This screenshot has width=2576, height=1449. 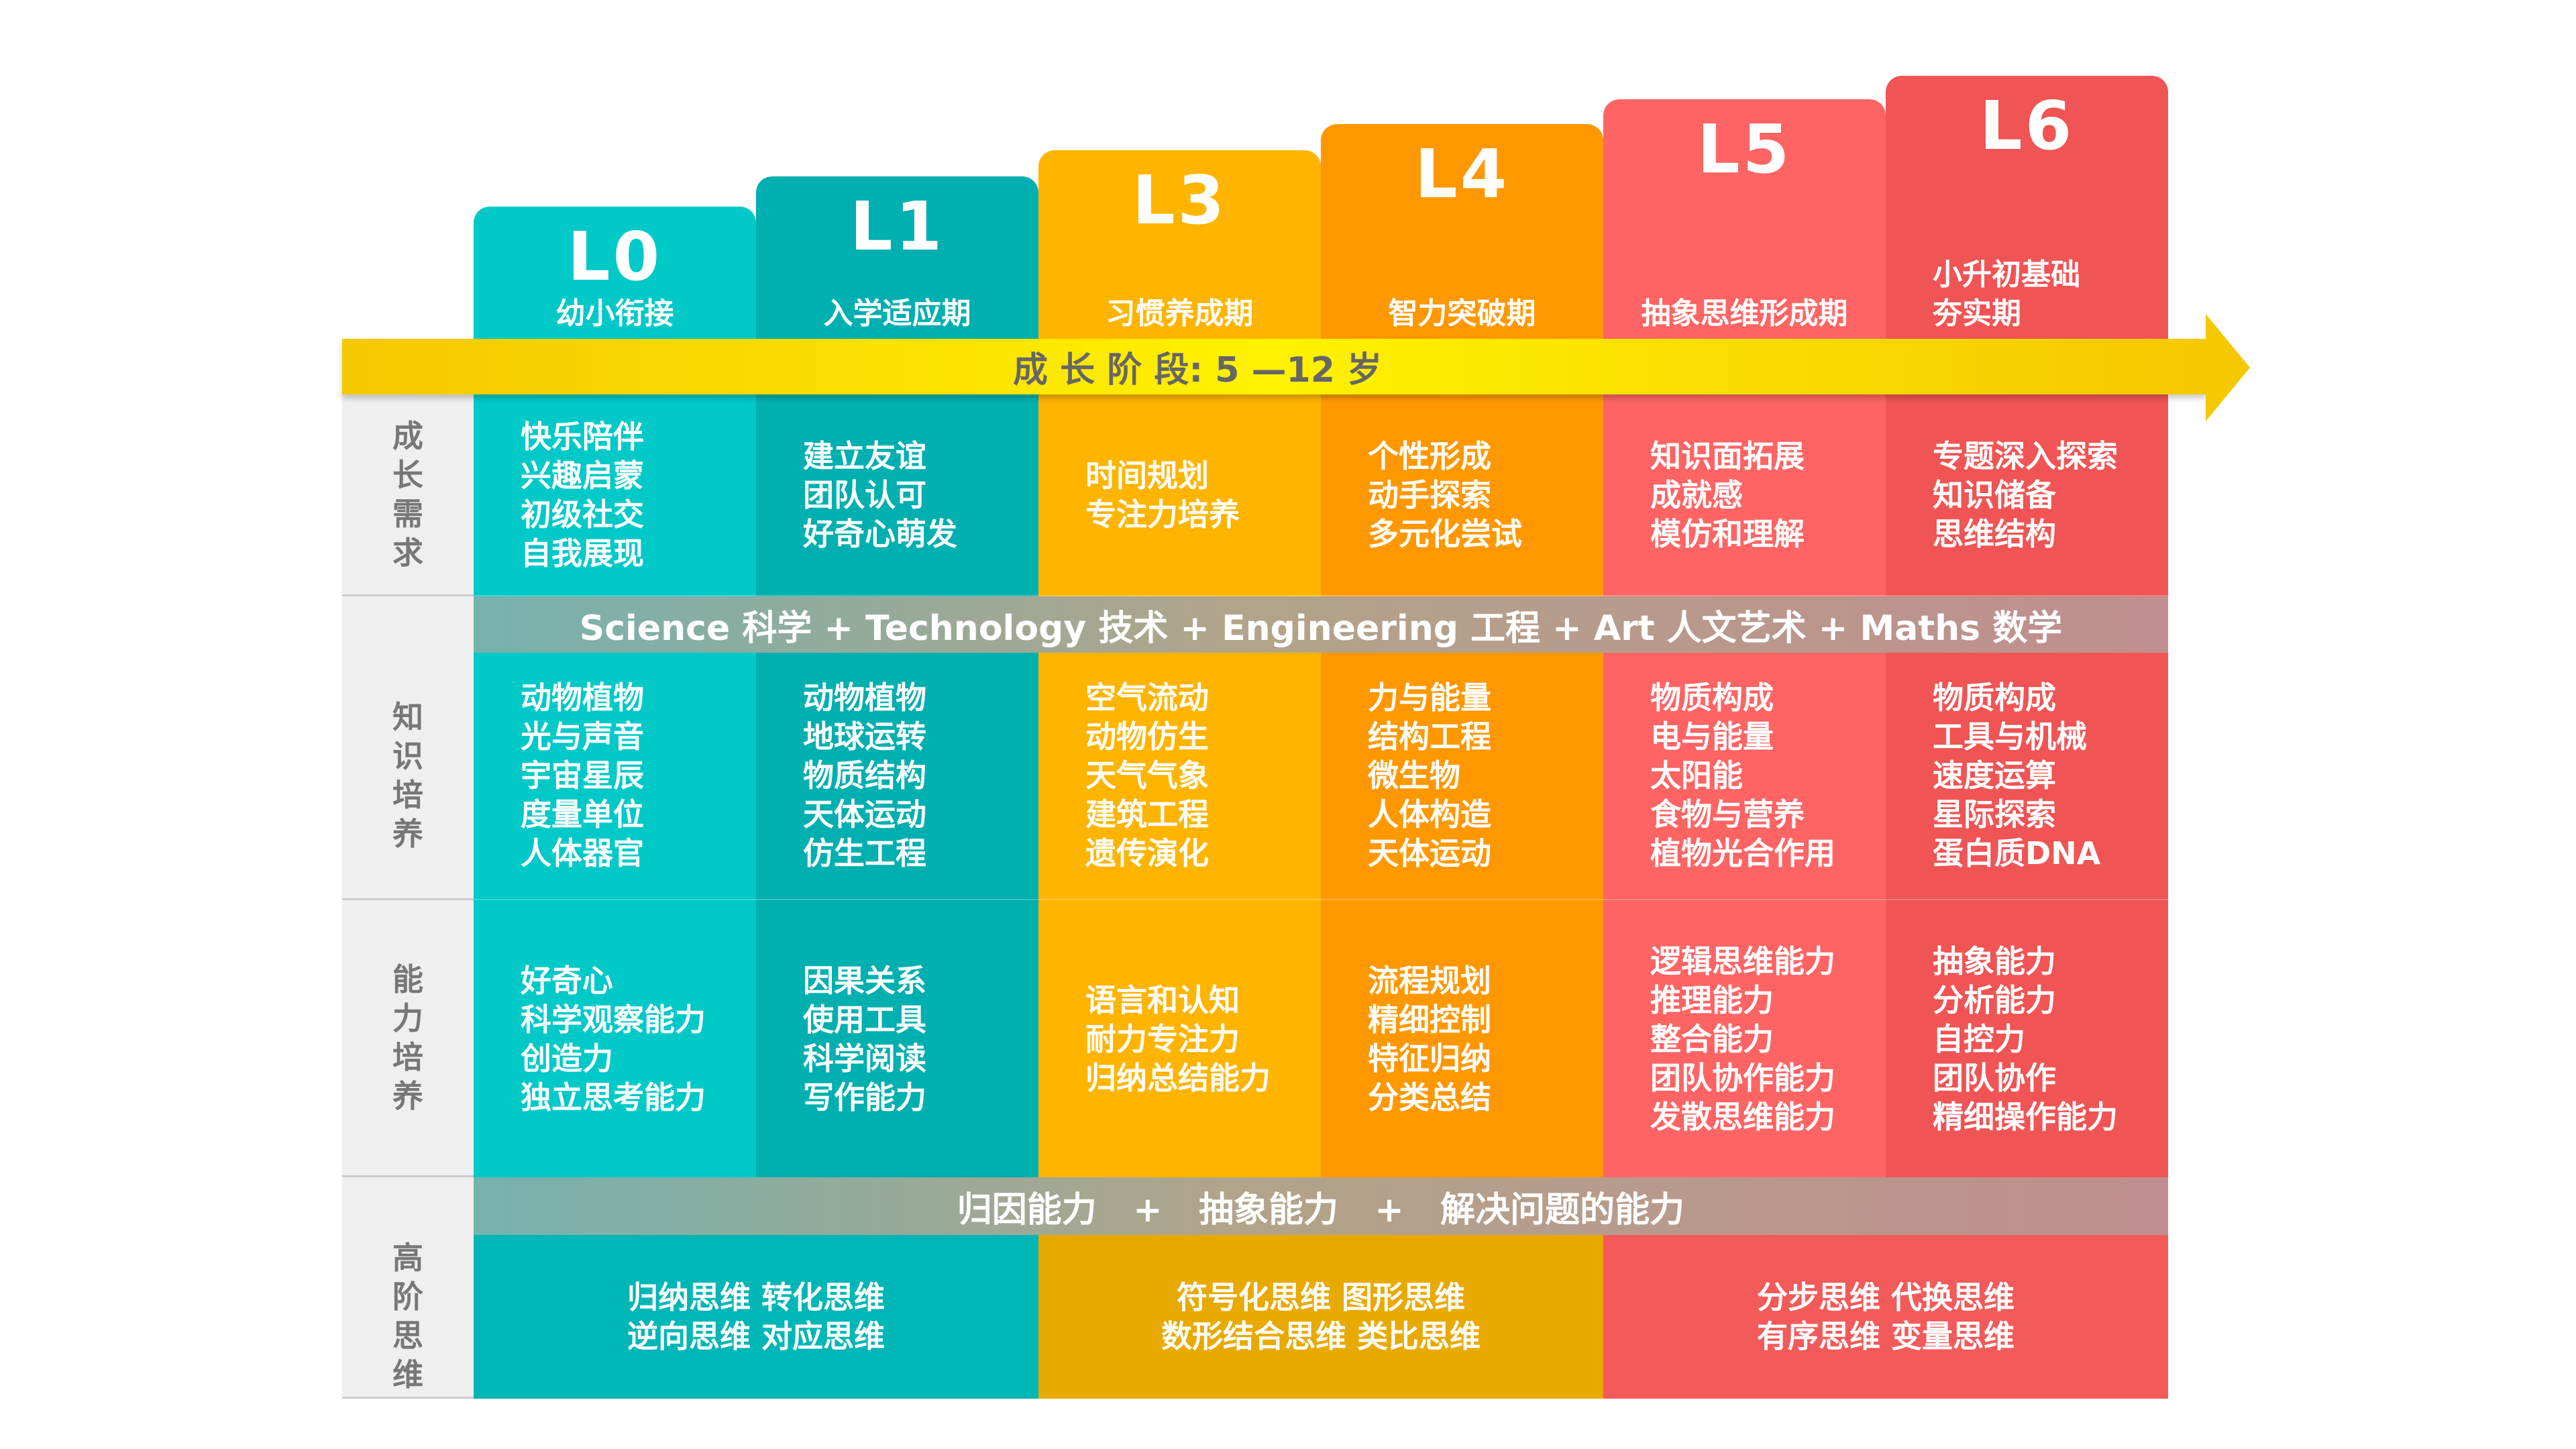 I want to click on text-line: 专注力培养, so click(x=1162, y=514).